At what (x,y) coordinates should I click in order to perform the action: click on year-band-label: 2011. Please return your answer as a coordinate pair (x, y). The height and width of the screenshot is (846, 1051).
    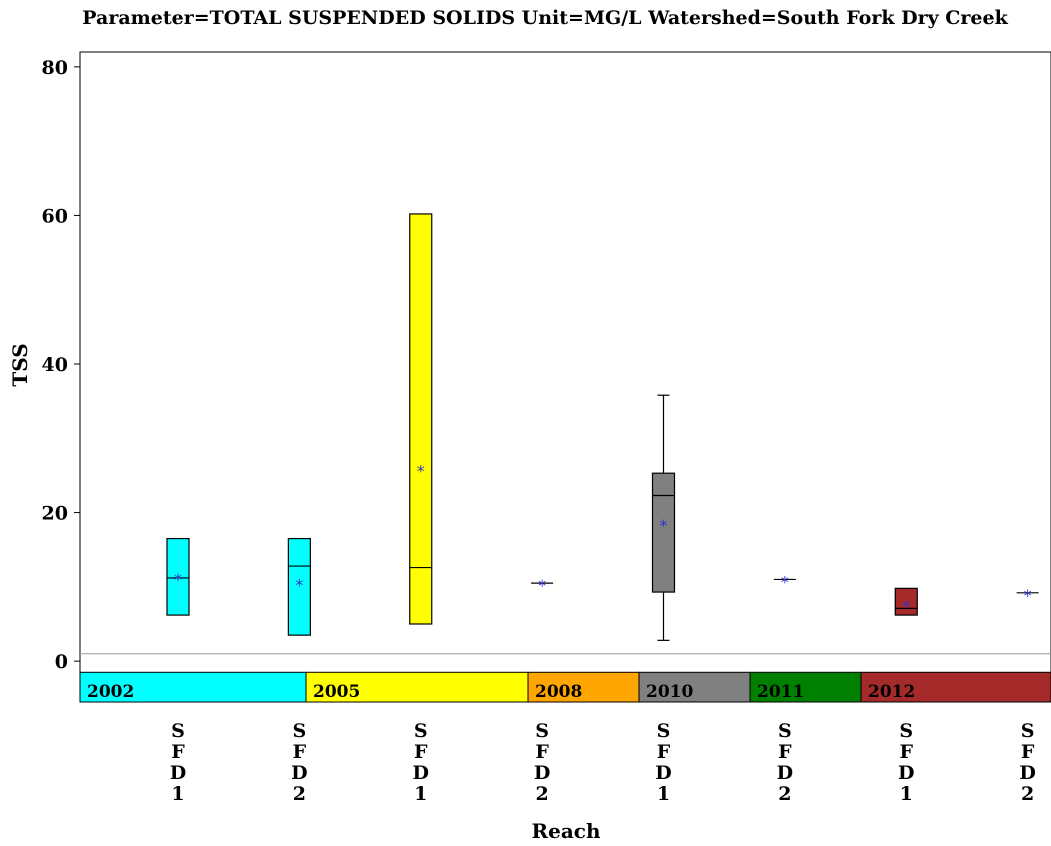
    Looking at the image, I should click on (780, 692).